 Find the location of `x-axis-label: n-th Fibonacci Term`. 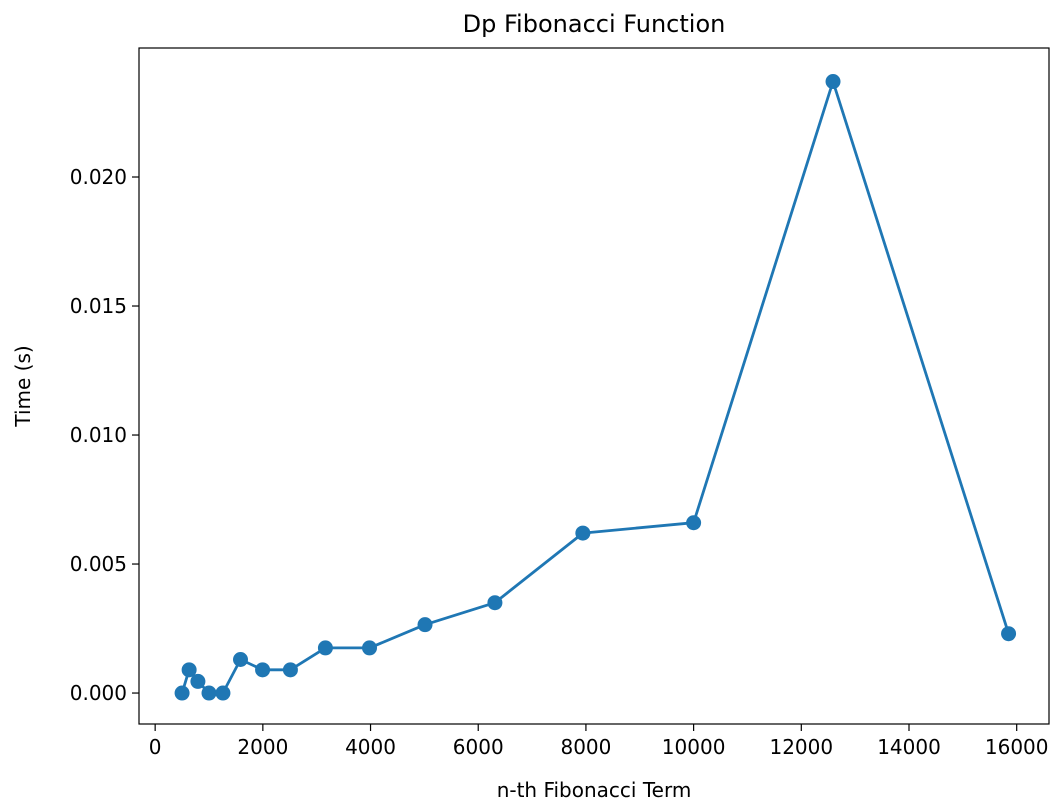

x-axis-label: n-th Fibonacci Term is located at coordinates (594, 790).